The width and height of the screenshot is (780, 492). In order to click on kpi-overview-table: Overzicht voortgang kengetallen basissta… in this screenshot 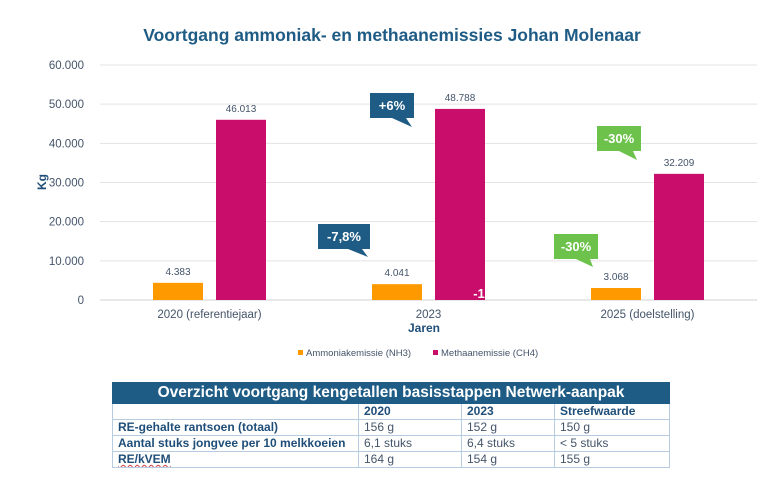, I will do `click(391, 425)`.